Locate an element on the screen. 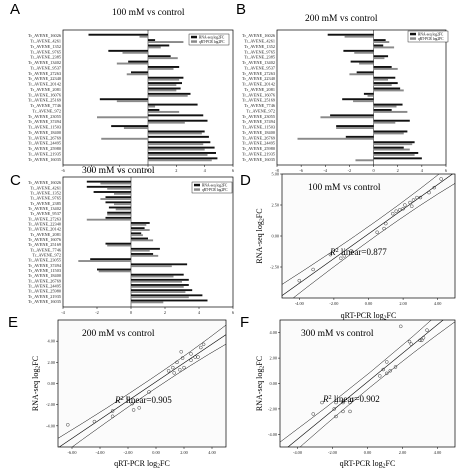 This screenshot has width=474, height=471. x-tick-label: 6 is located at coordinates (446, 170).